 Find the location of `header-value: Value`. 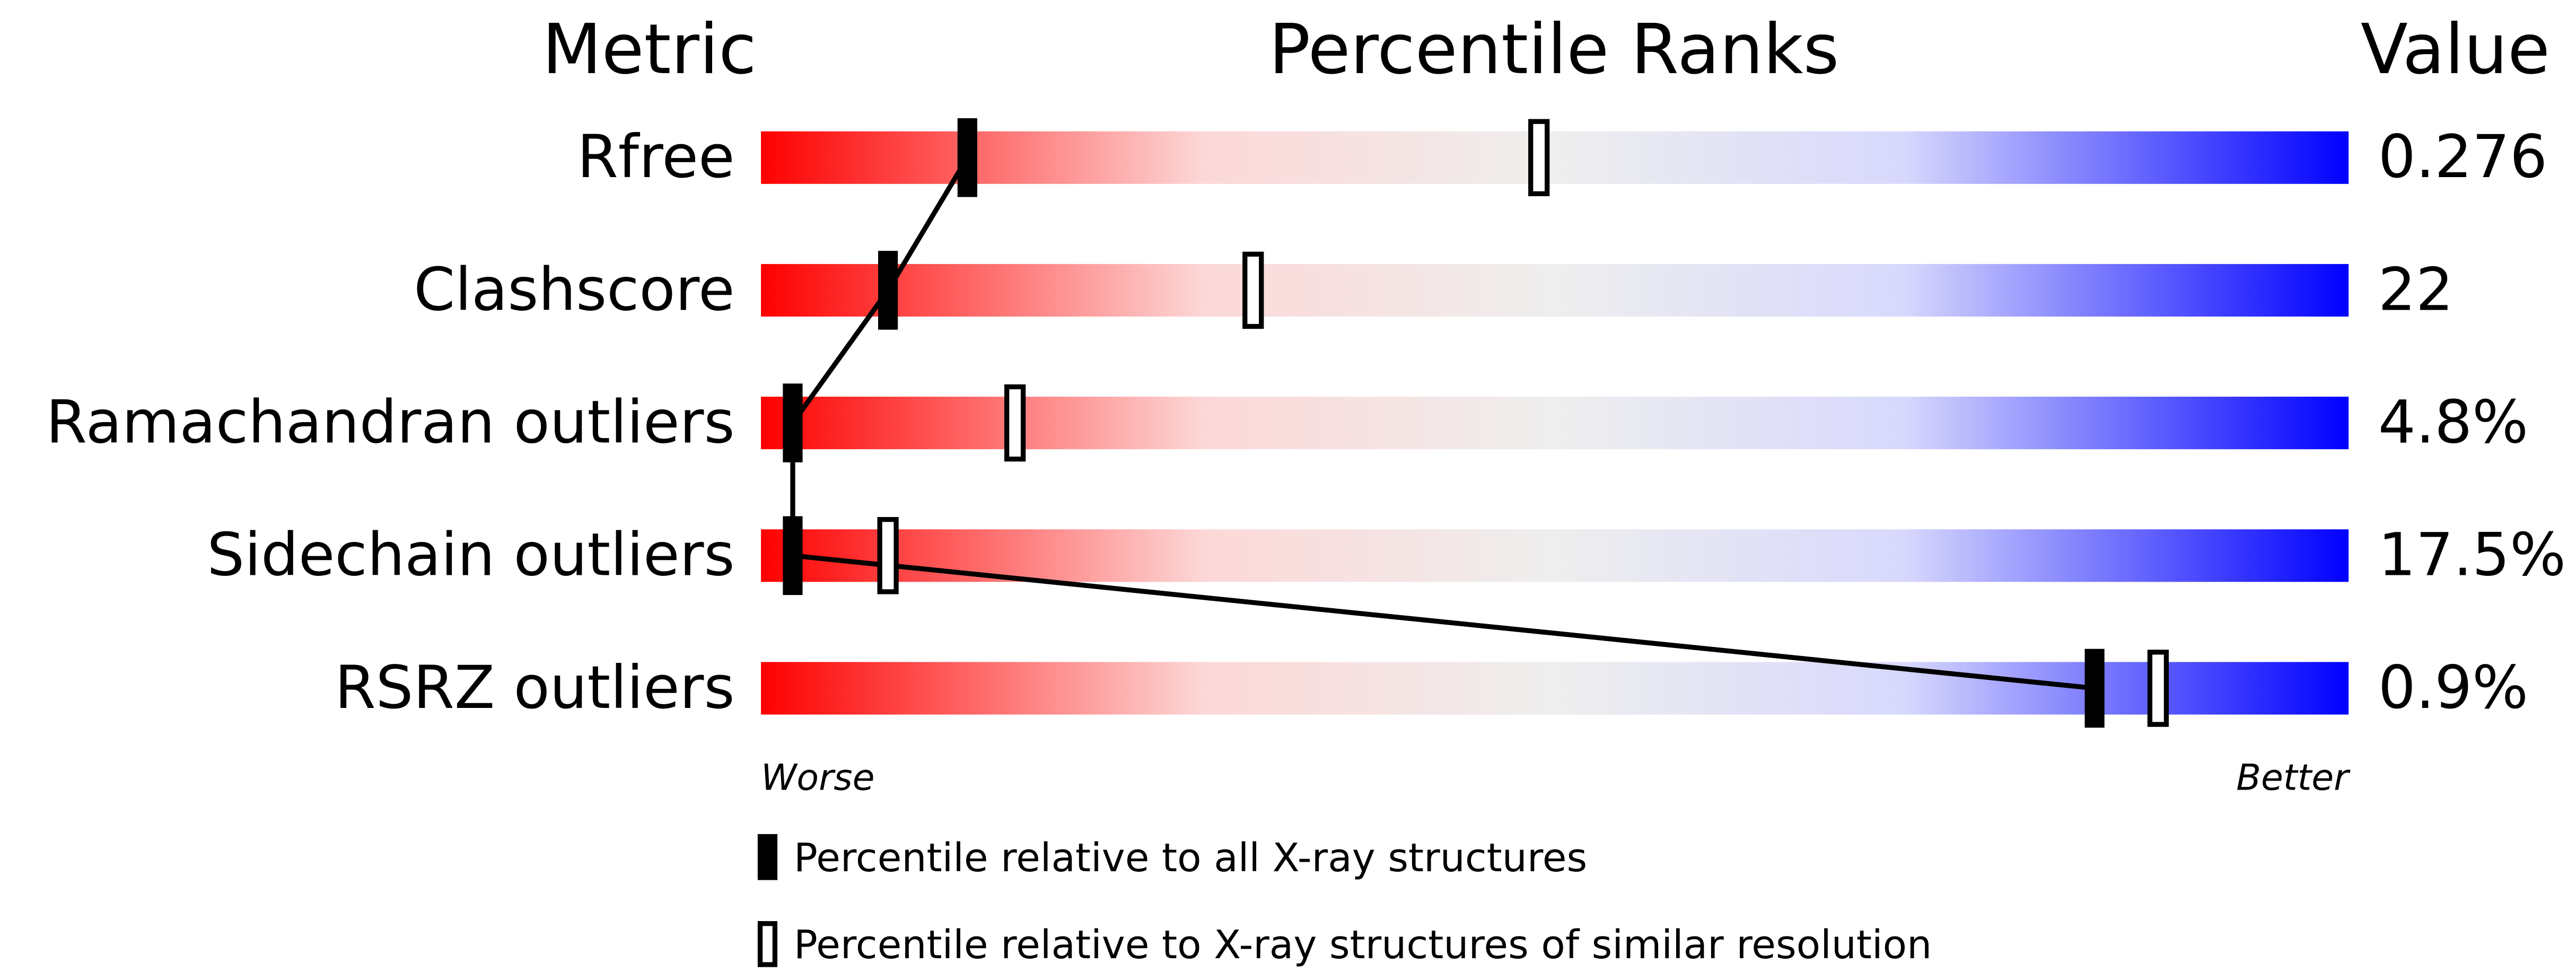

header-value: Value is located at coordinates (2455, 49).